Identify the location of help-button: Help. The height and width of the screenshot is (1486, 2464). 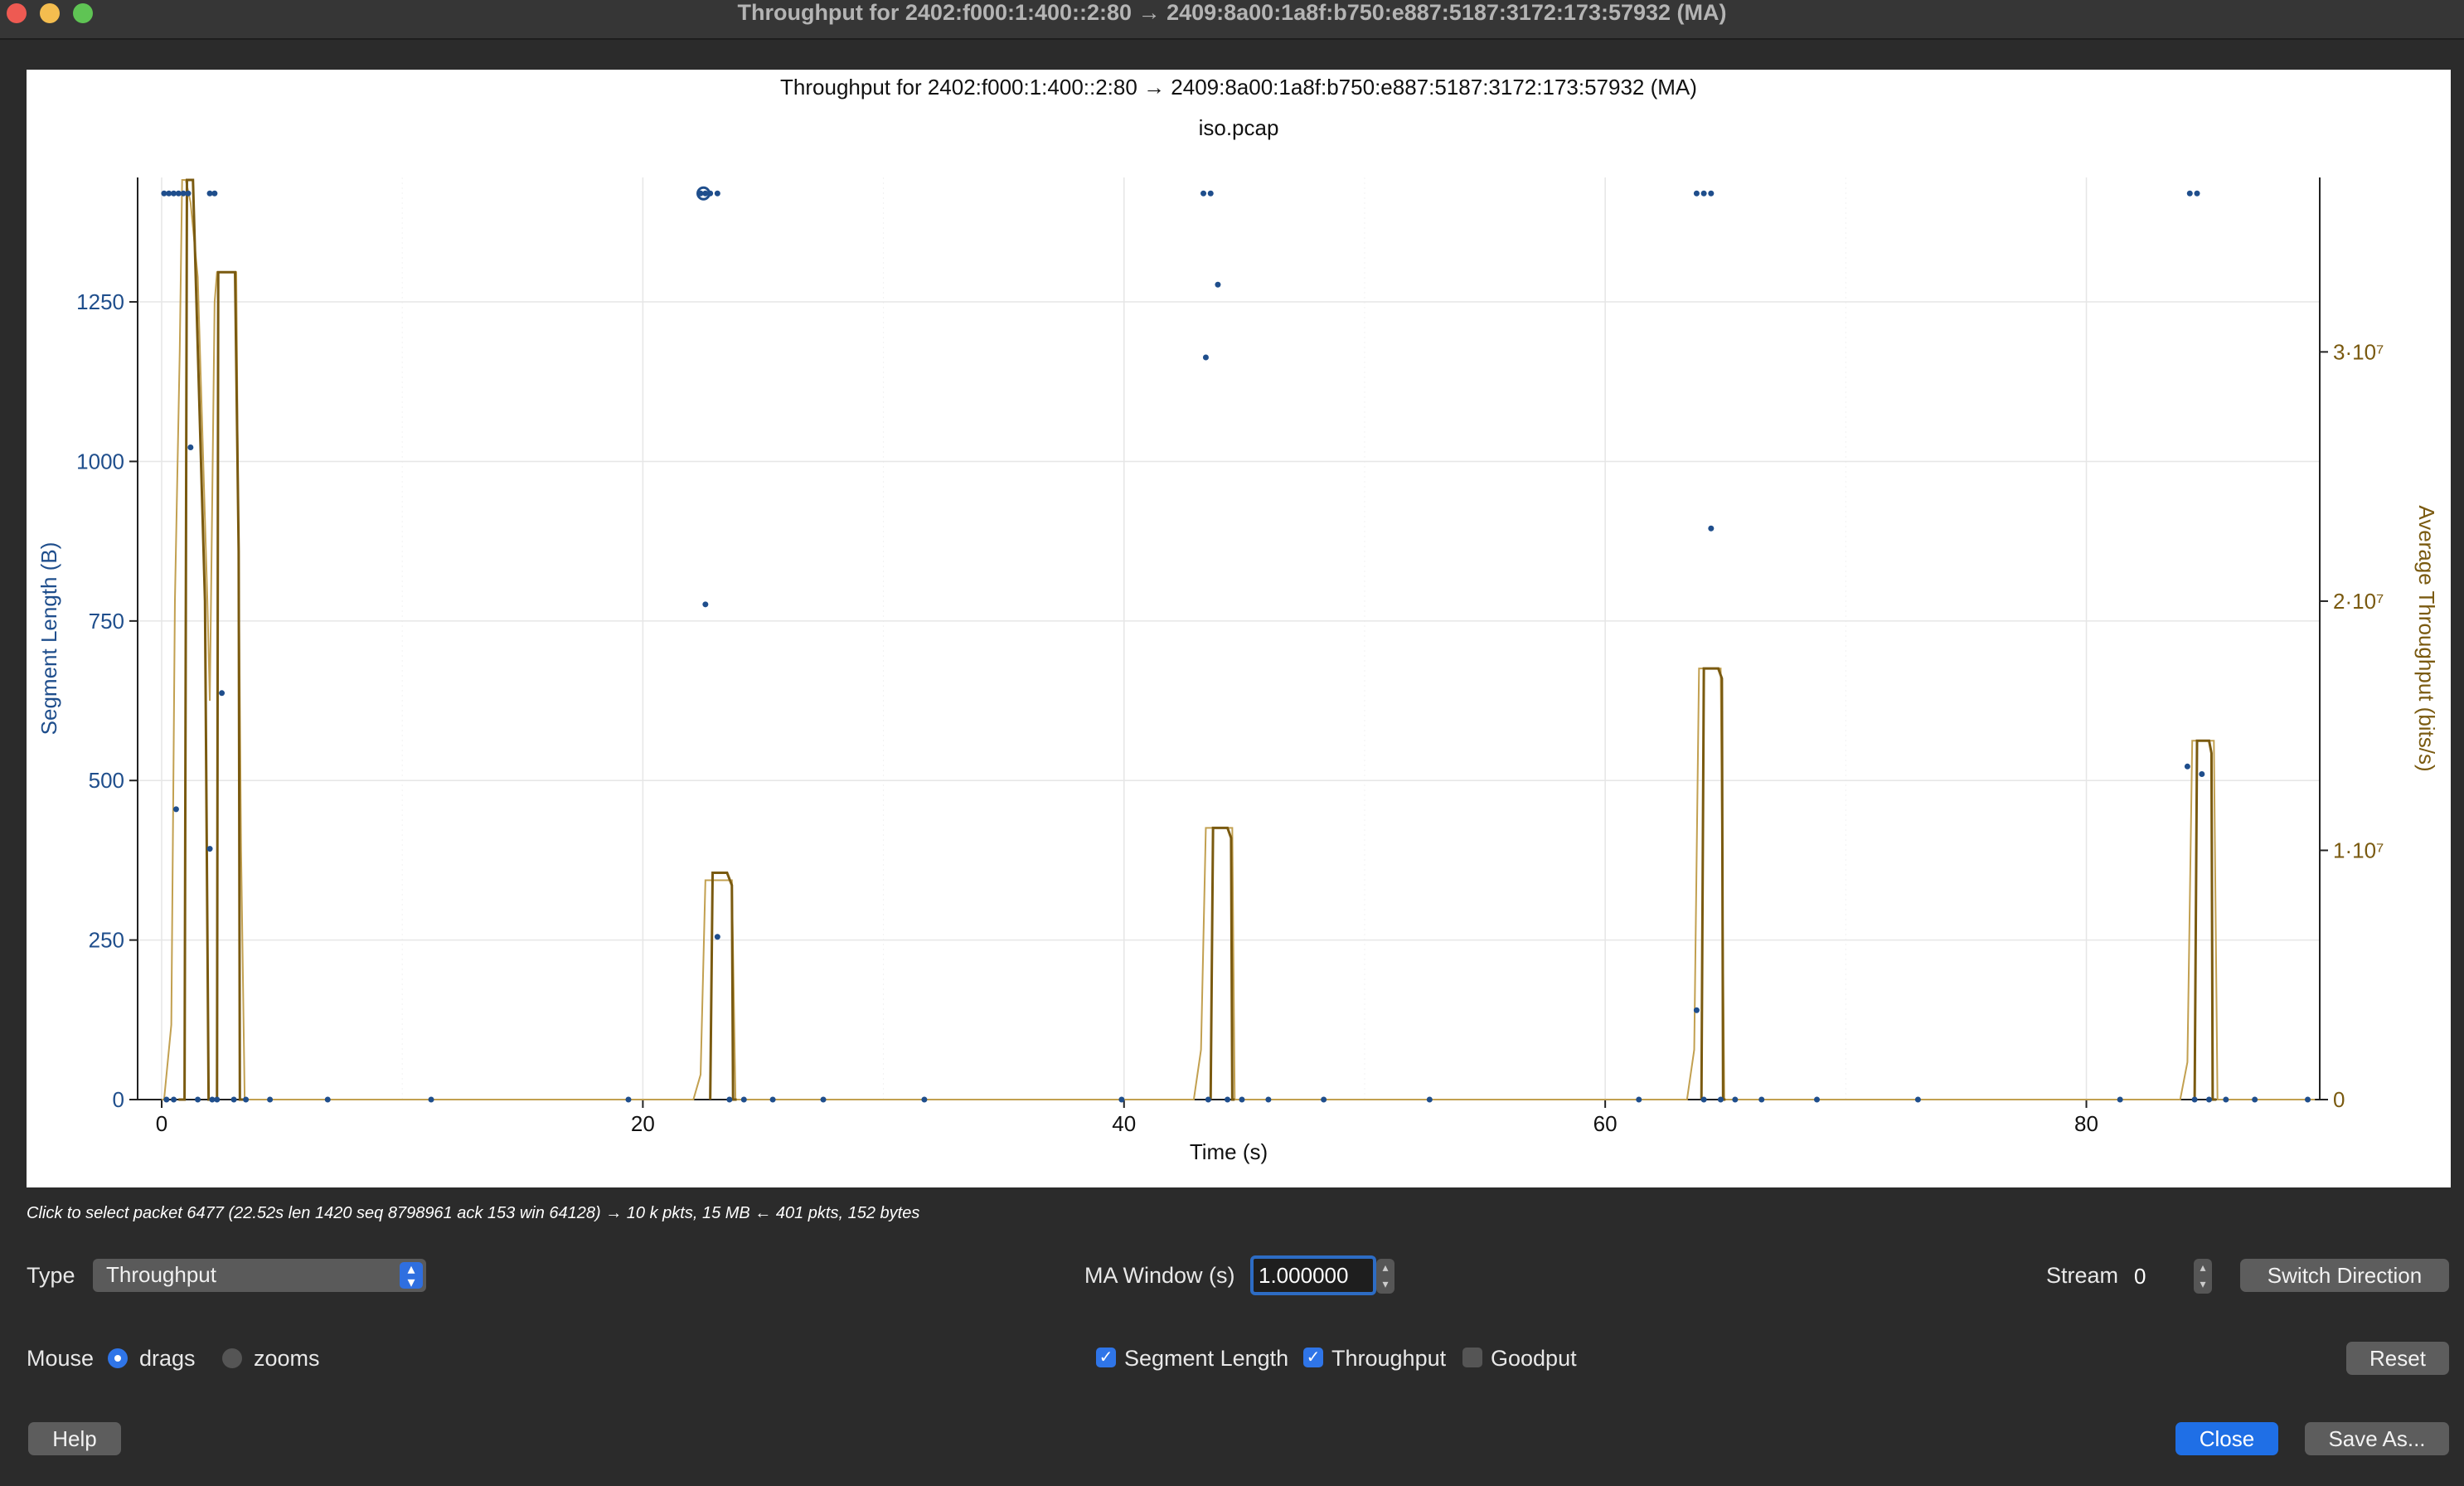
(75, 1438).